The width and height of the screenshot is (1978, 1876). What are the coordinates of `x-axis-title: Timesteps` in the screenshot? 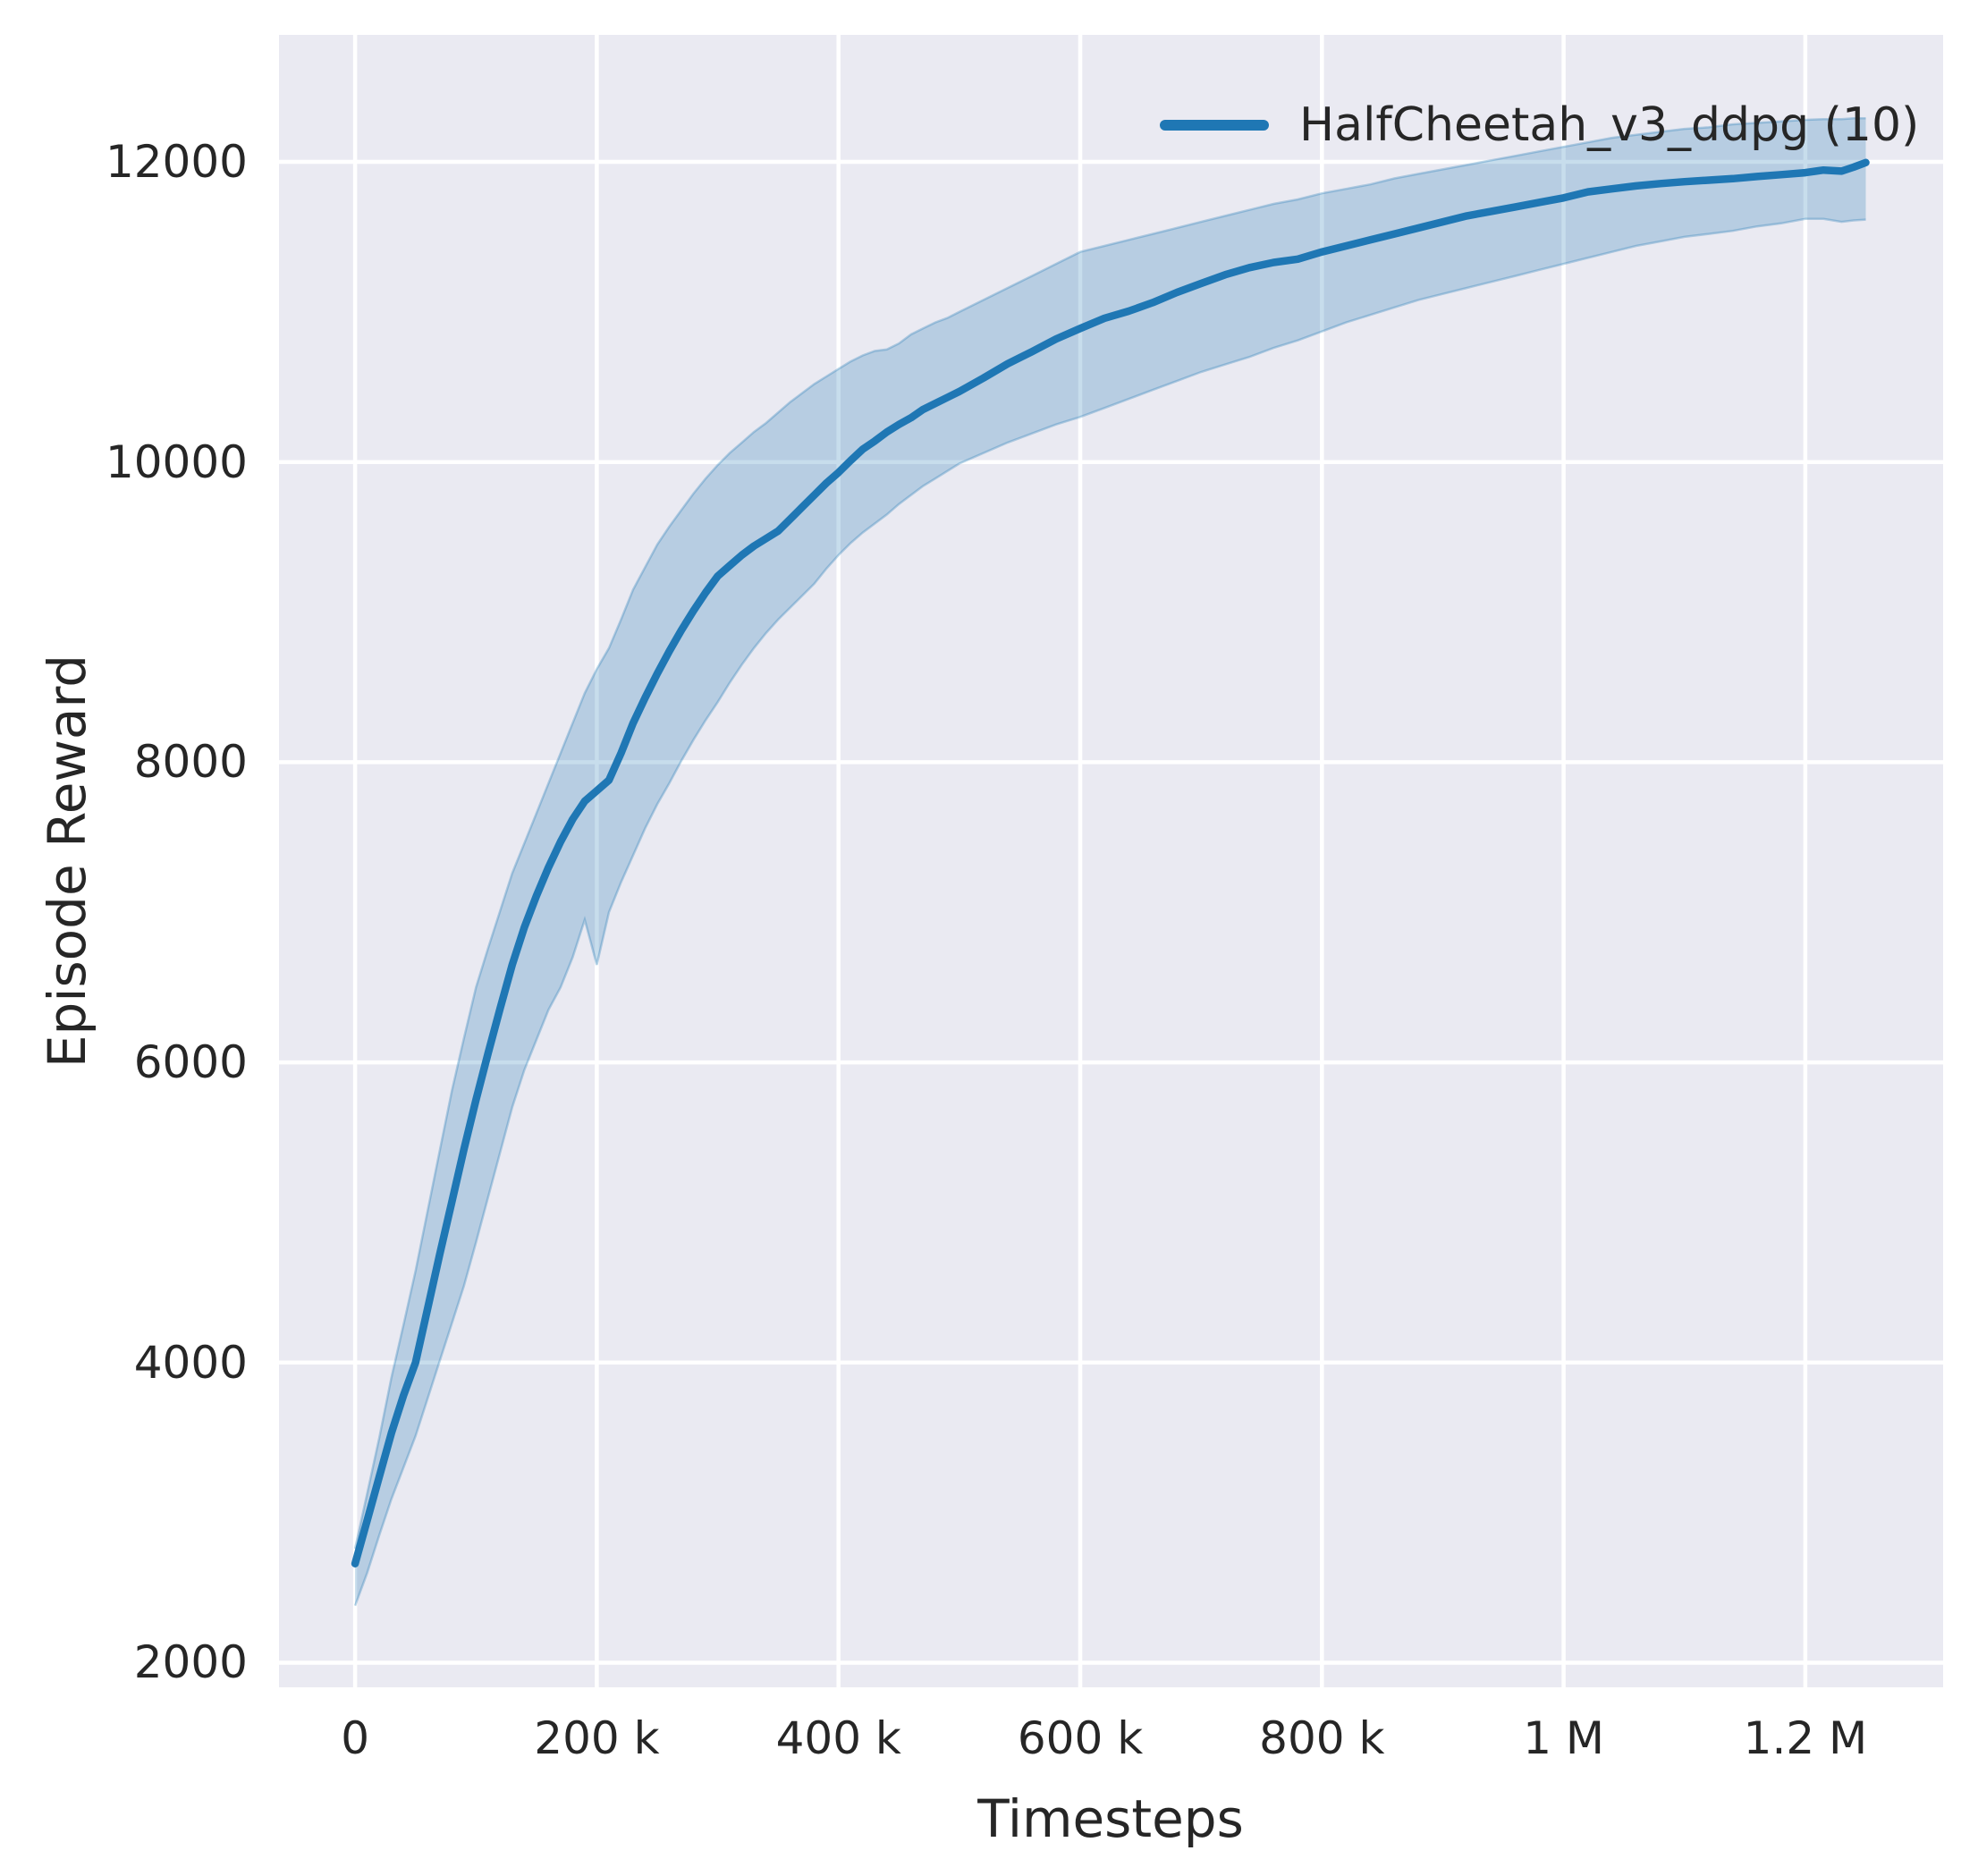 It's located at (1110, 1819).